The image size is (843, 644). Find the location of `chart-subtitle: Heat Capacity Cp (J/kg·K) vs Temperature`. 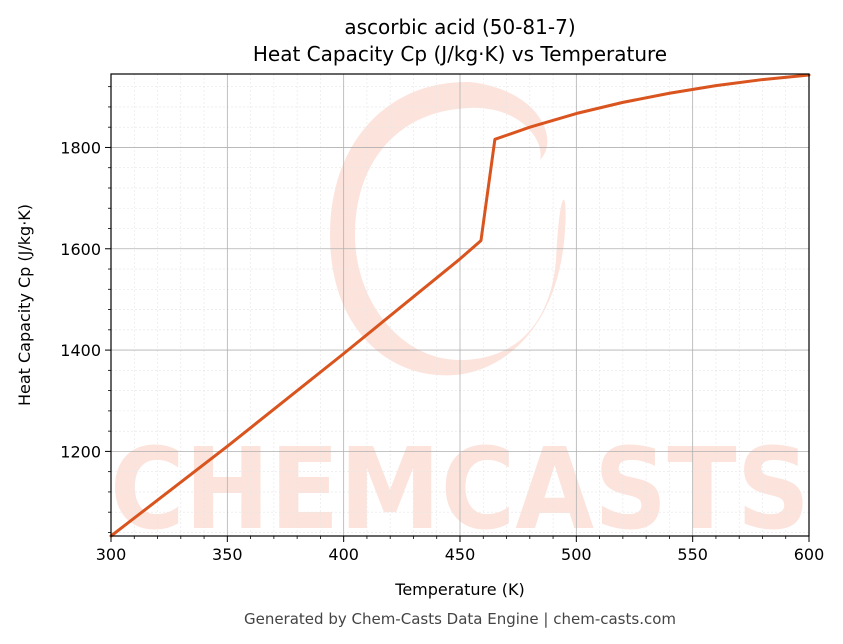

chart-subtitle: Heat Capacity Cp (J/kg·K) vs Temperature is located at coordinates (460, 54).